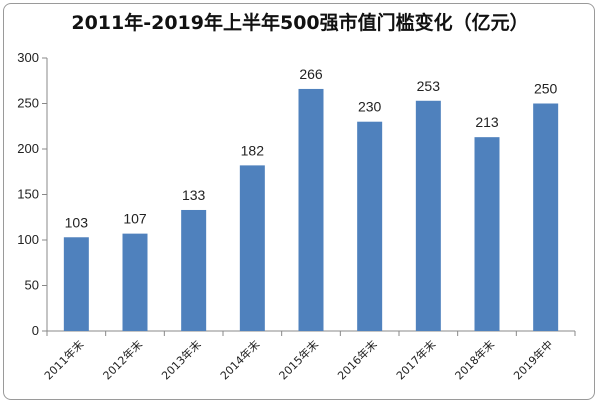 This screenshot has width=600, height=405. What do you see at coordinates (370, 107) in the screenshot?
I see `data-label: 230` at bounding box center [370, 107].